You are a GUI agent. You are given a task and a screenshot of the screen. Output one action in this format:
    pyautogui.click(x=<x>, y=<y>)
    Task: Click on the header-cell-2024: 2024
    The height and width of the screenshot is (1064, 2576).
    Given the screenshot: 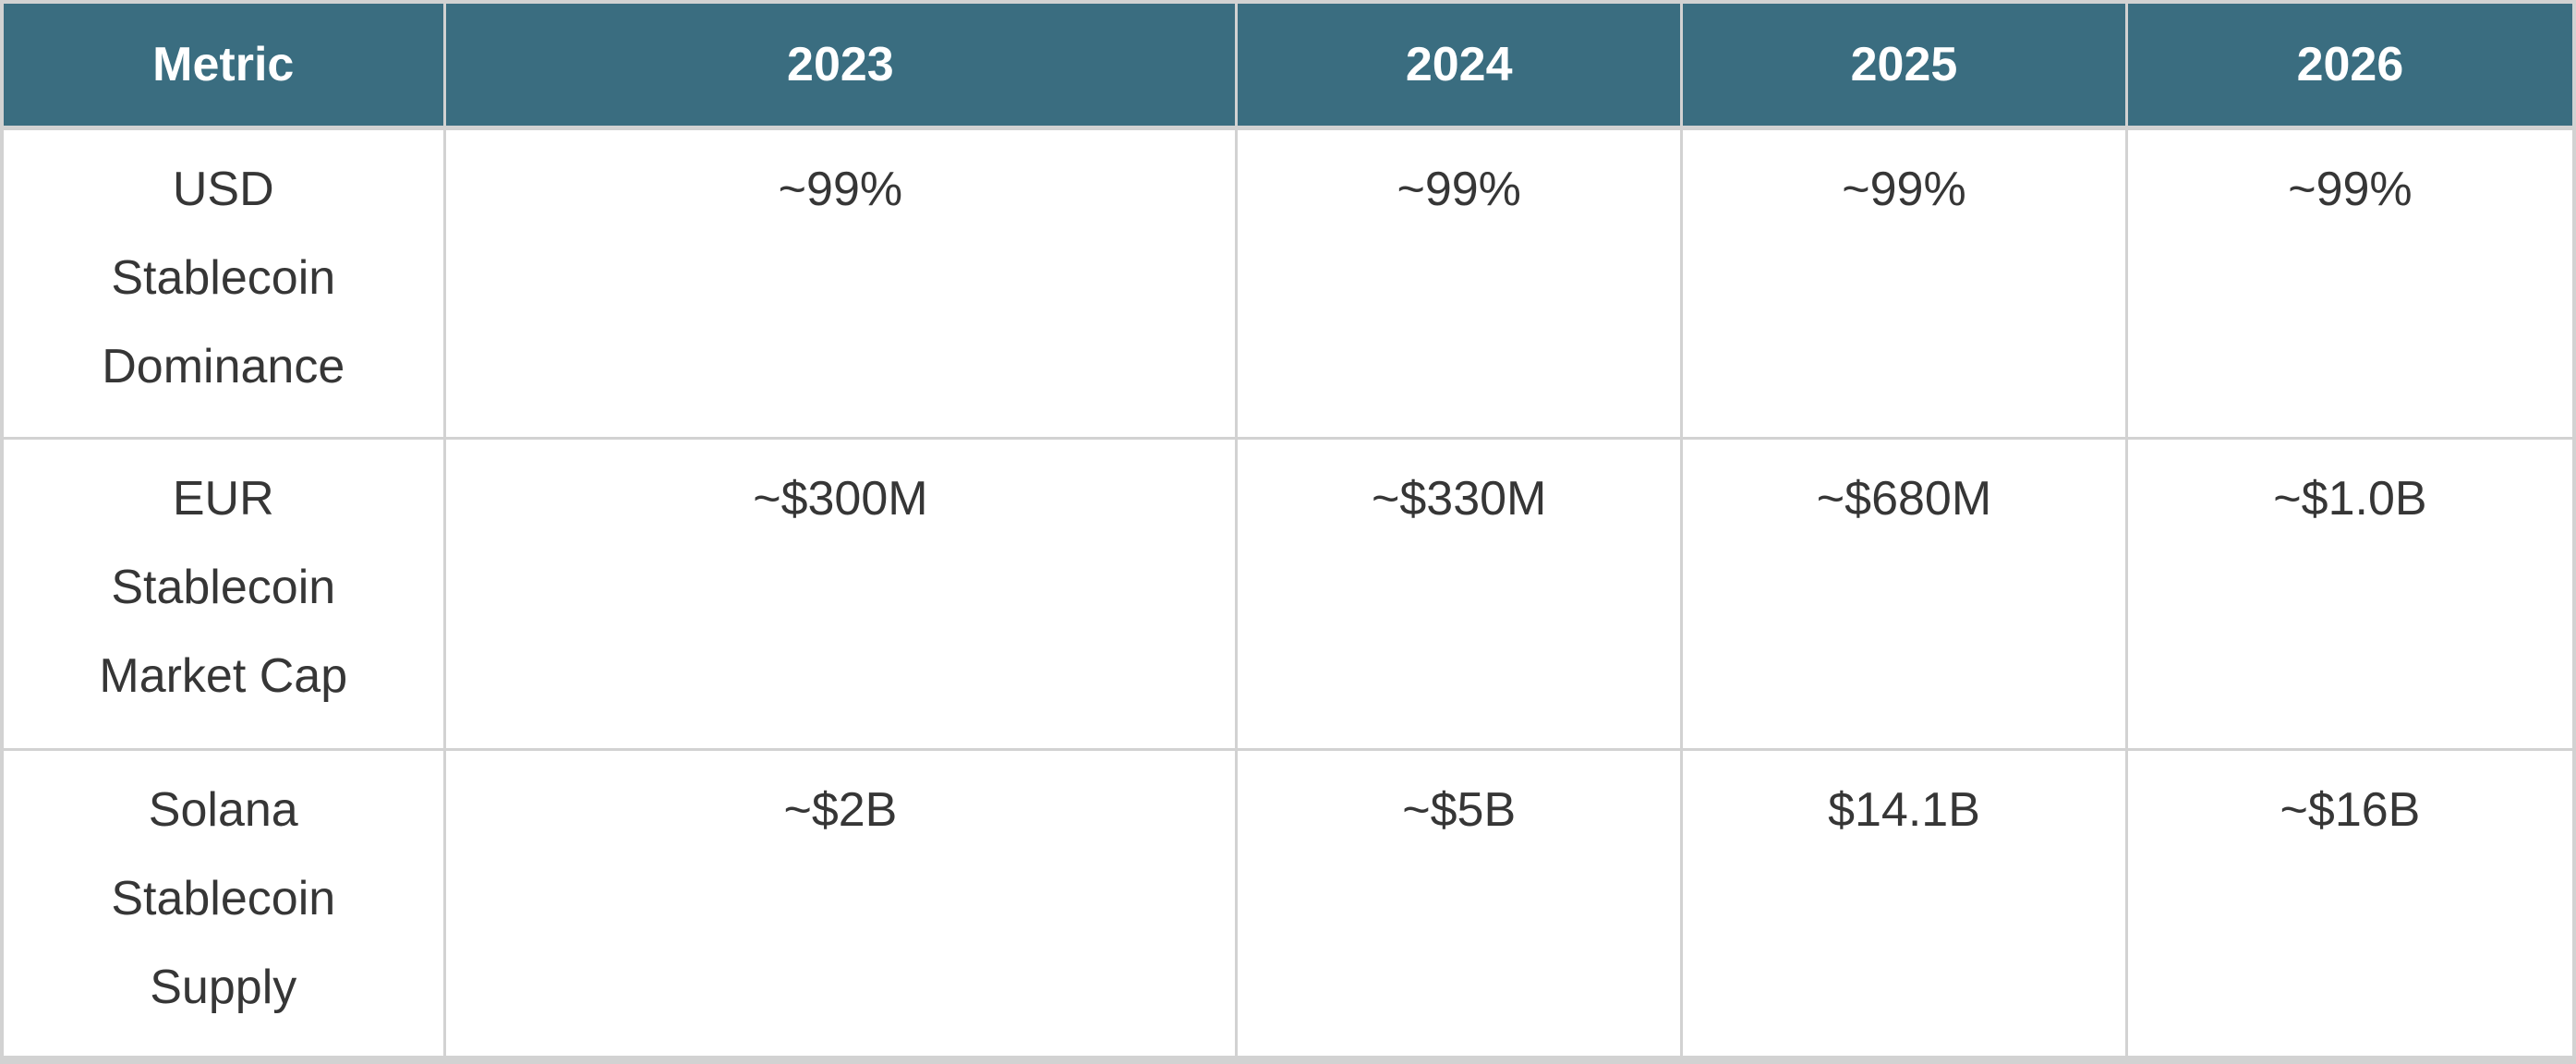 What is the action you would take?
    pyautogui.click(x=1459, y=65)
    